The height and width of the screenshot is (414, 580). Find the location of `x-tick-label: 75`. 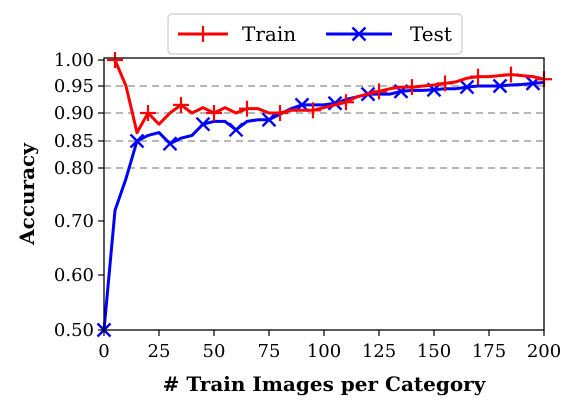

x-tick-label: 75 is located at coordinates (269, 351).